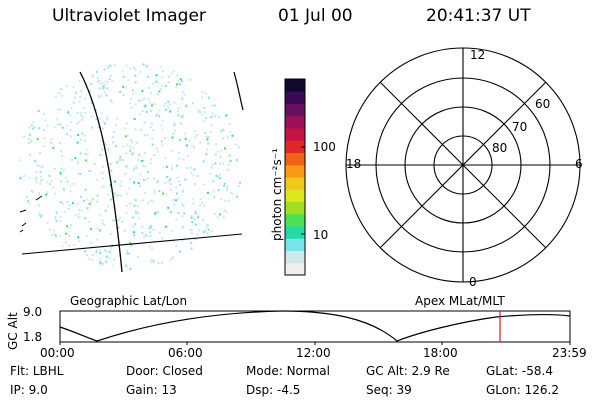 The width and height of the screenshot is (600, 400). Describe the element at coordinates (295, 177) in the screenshot. I see `color-bar` at that location.